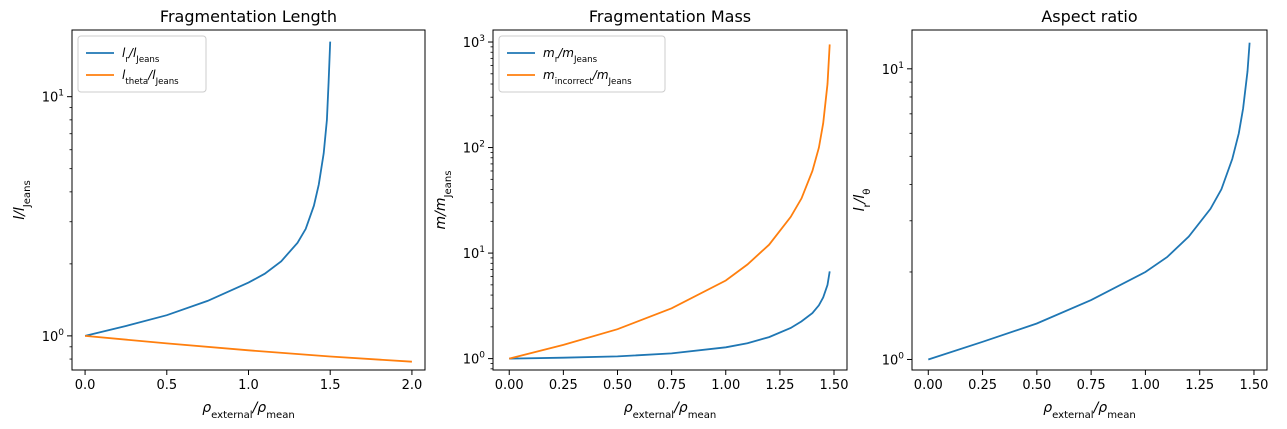 This screenshot has height=429, width=1287. Describe the element at coordinates (670, 16) in the screenshot. I see `chart-title: Fragmentation Mass` at that location.